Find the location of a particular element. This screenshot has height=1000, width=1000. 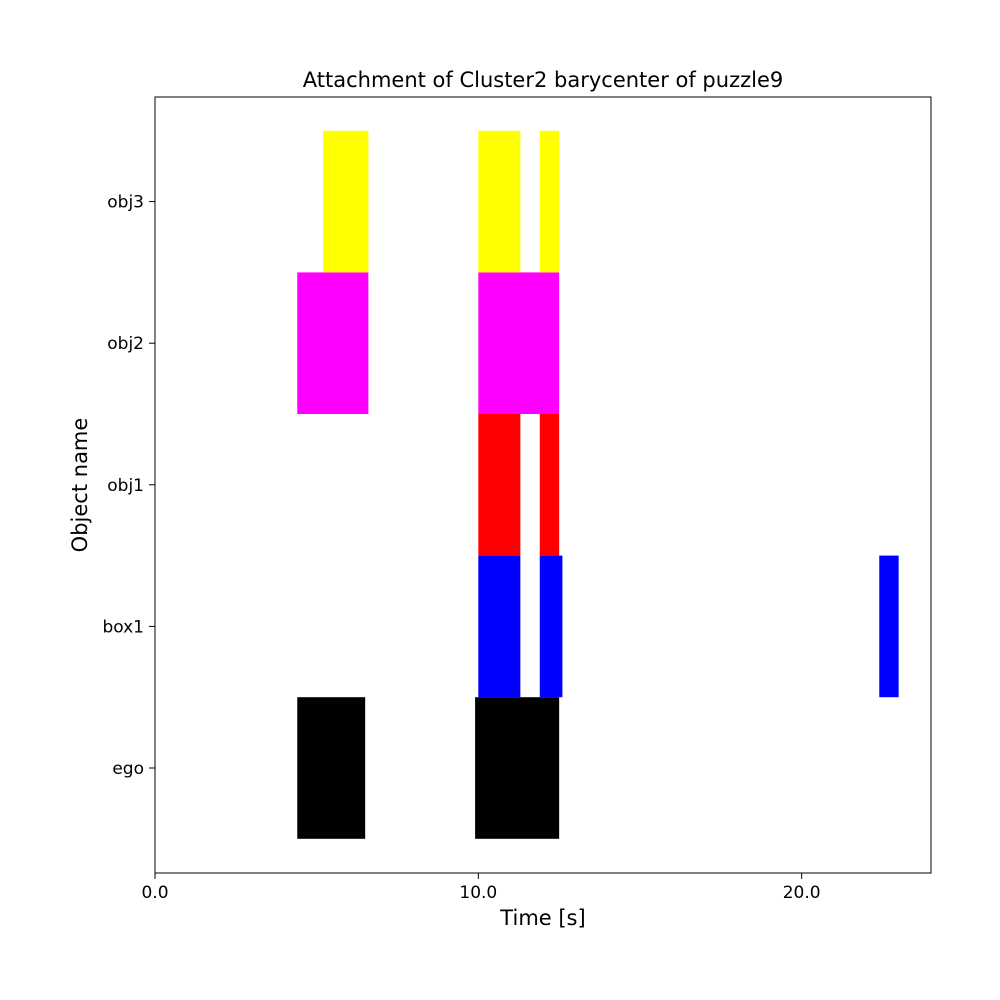

y-tick-label-obj3: obj3 is located at coordinates (125, 203).